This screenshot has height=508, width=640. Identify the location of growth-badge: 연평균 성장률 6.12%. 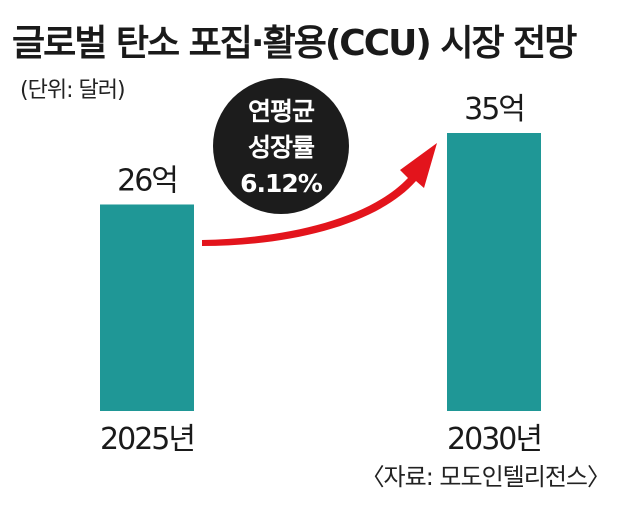
(281, 146).